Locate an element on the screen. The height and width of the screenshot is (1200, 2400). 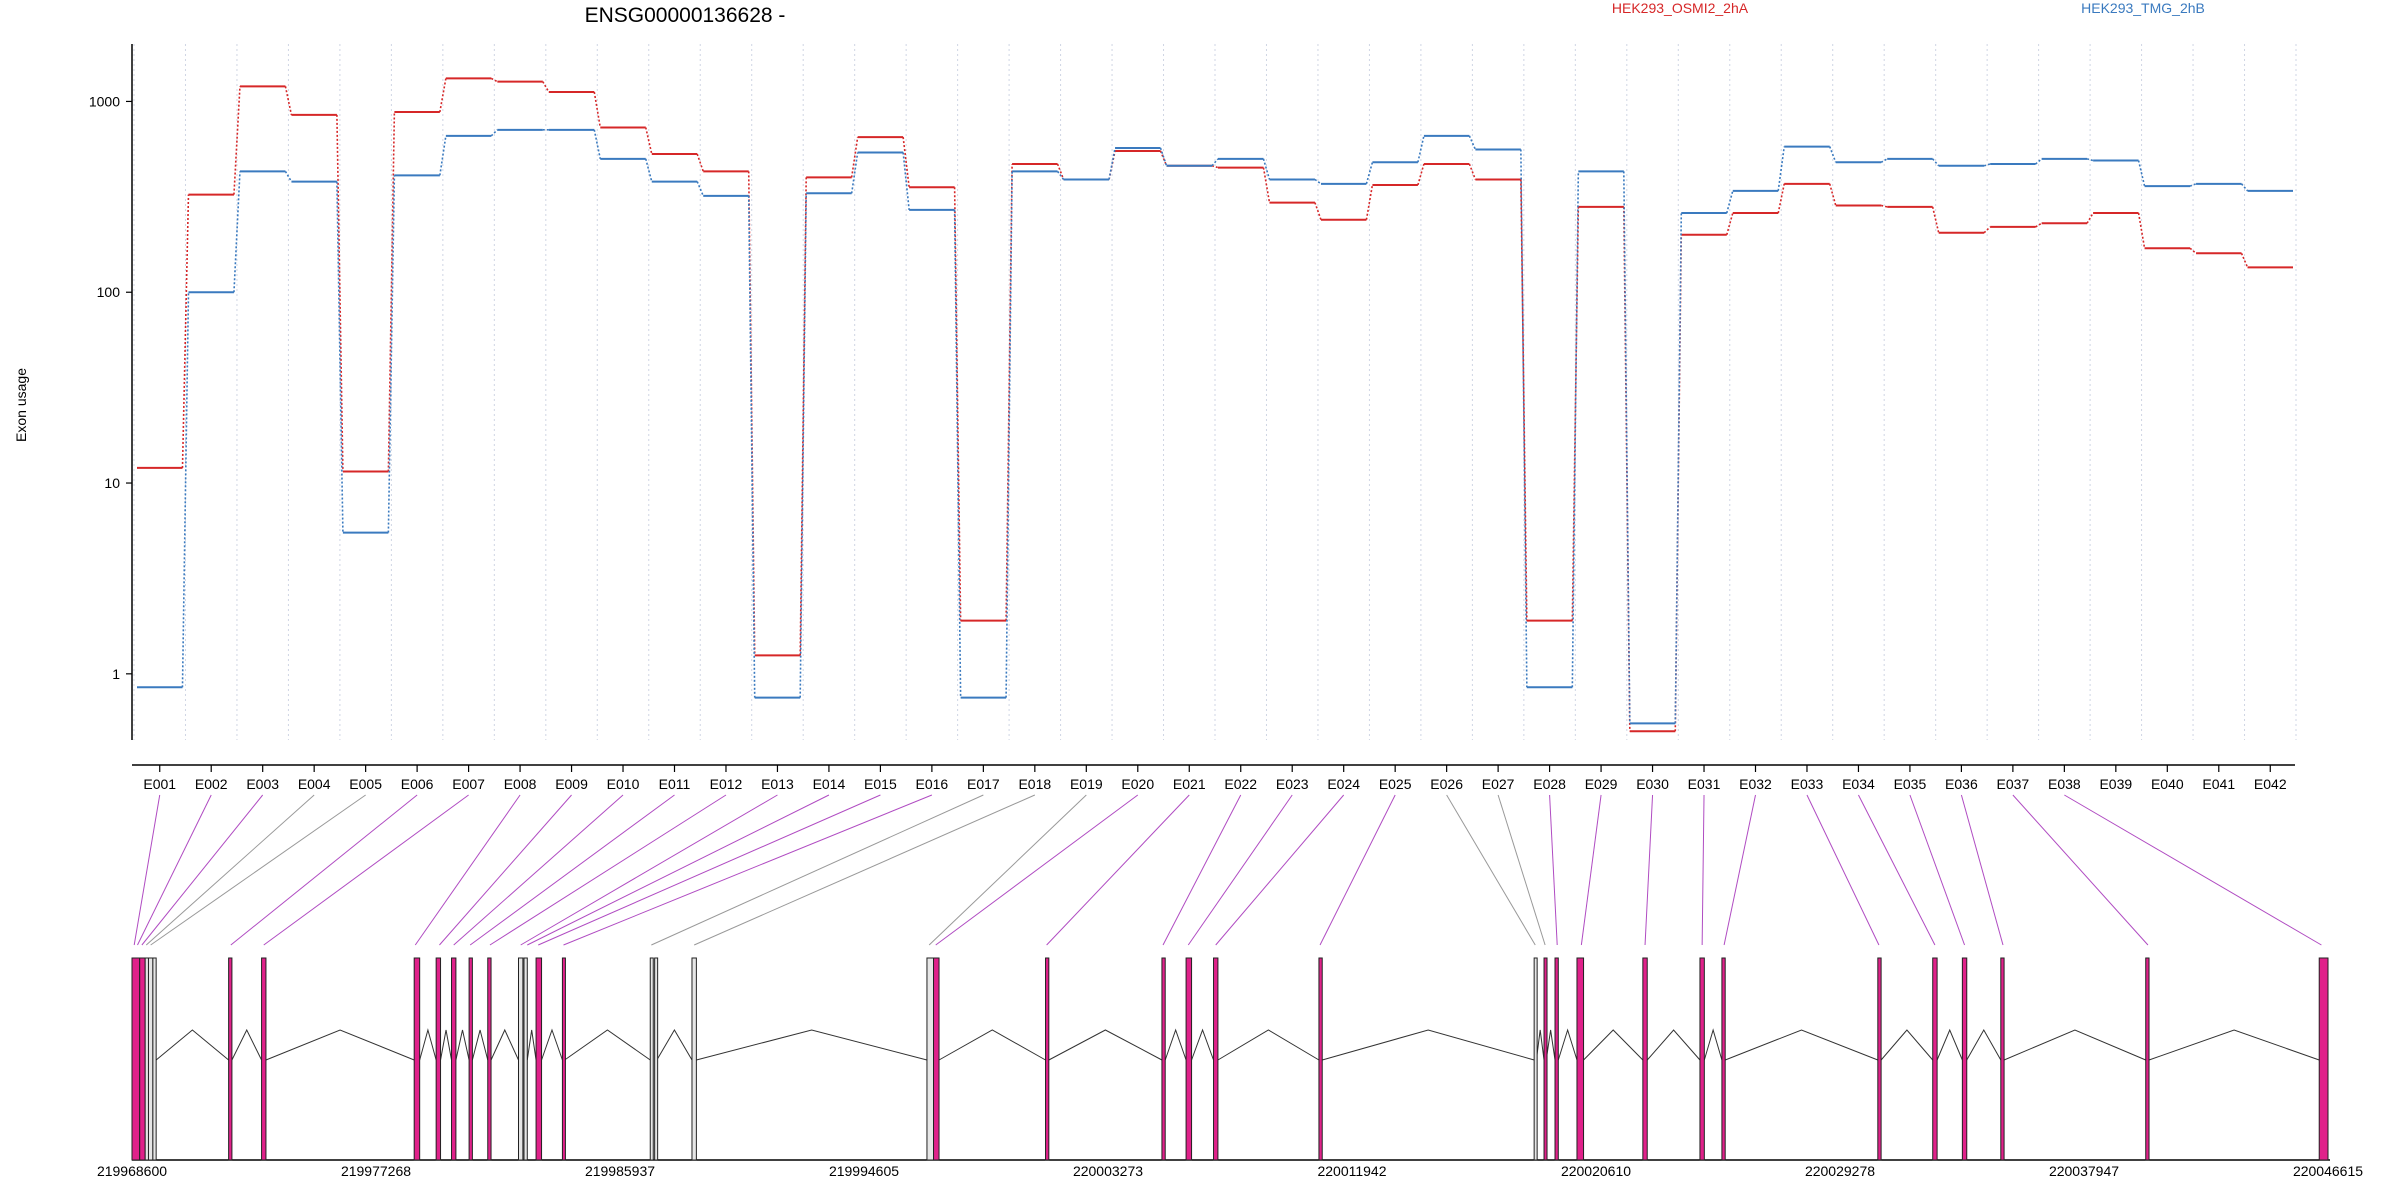
x-tick-label: E041 is located at coordinates (2218, 784).